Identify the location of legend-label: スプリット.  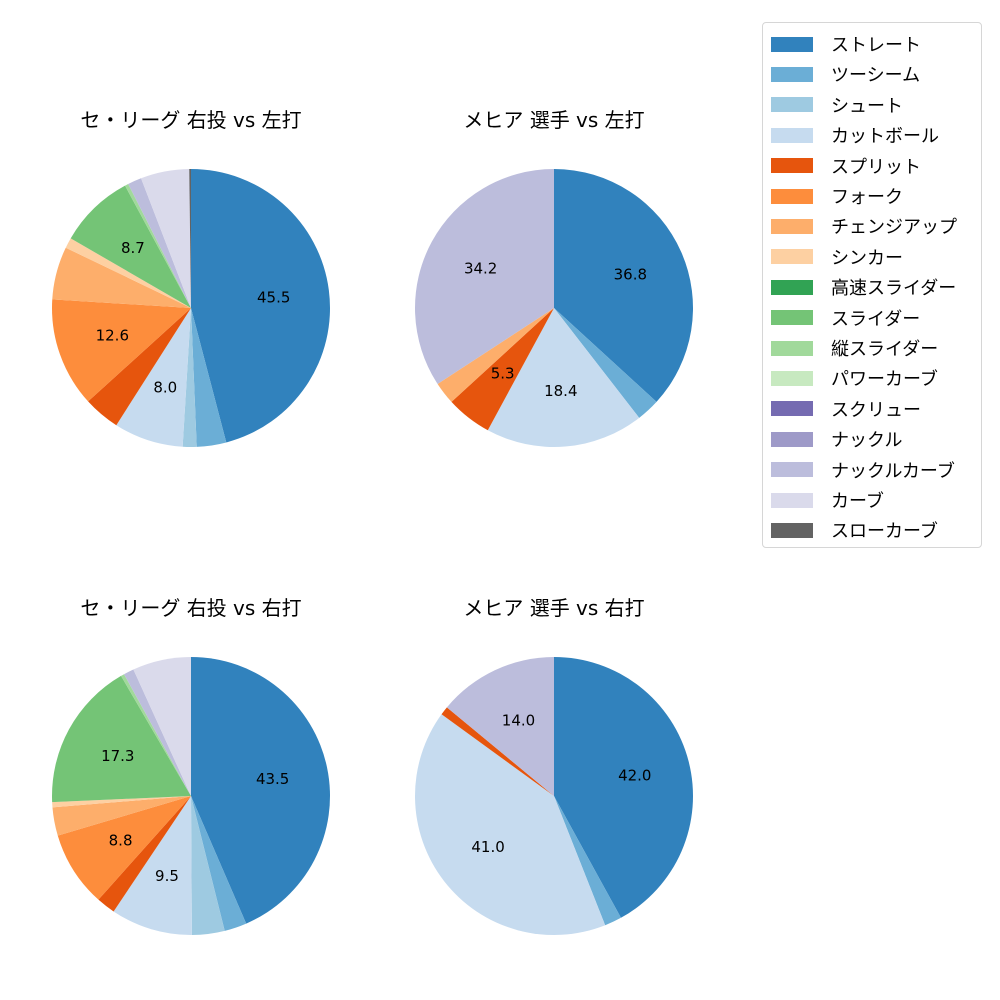
(876, 167).